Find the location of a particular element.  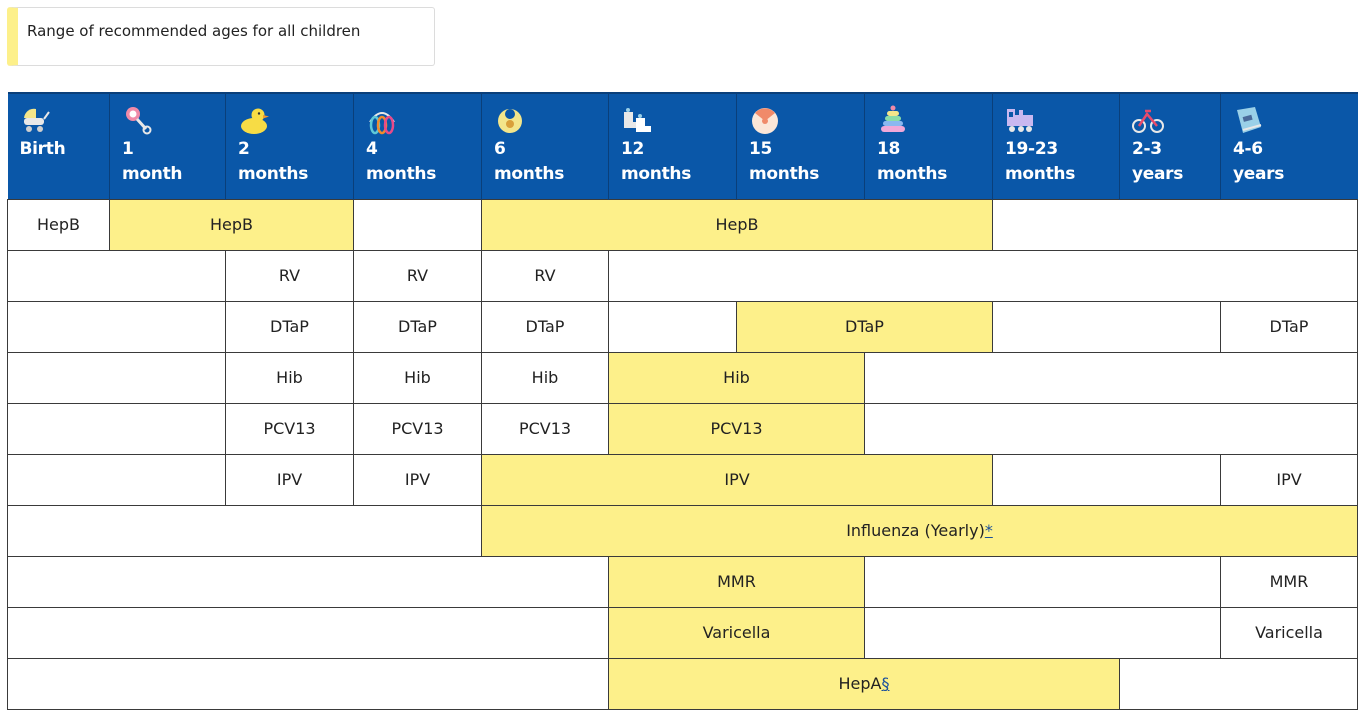

varicella-range-cell: Varicella is located at coordinates (736, 632).